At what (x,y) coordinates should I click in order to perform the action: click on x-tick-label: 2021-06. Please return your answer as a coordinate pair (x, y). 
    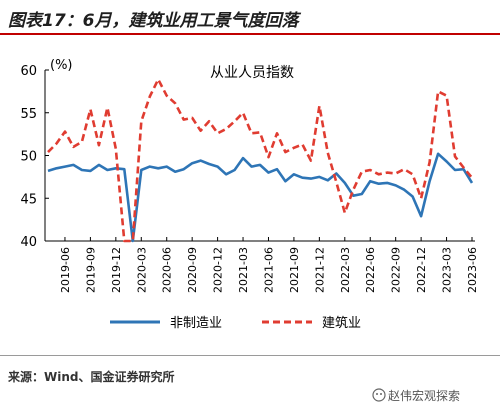
    Looking at the image, I should click on (268, 270).